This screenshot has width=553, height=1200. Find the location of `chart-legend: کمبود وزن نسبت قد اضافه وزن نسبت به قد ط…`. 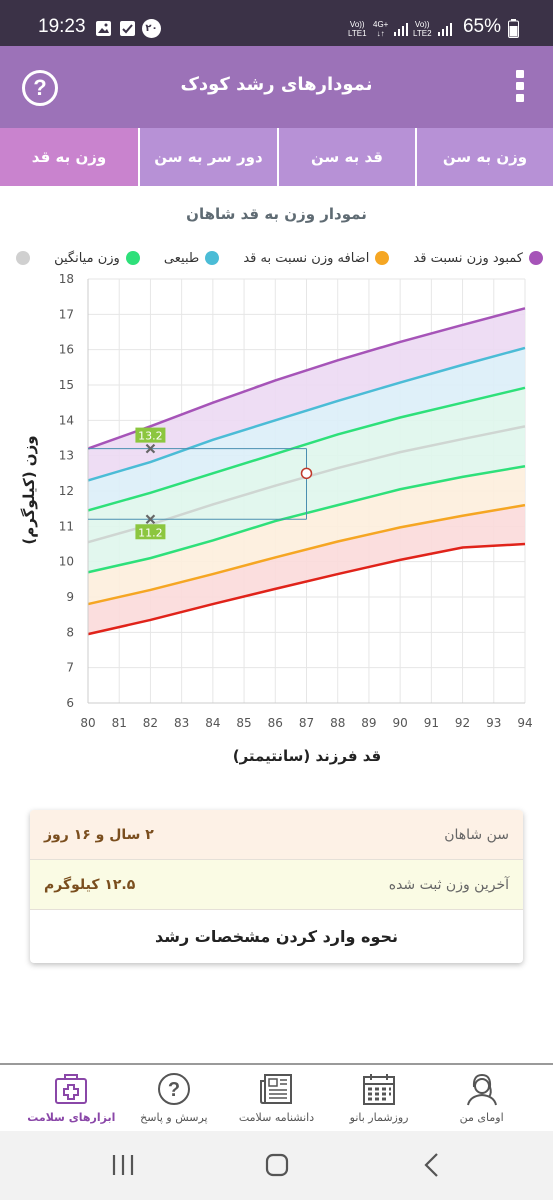

chart-legend: کمبود وزن نسبت قد اضافه وزن نسبت به قد ط… is located at coordinates (276, 258).